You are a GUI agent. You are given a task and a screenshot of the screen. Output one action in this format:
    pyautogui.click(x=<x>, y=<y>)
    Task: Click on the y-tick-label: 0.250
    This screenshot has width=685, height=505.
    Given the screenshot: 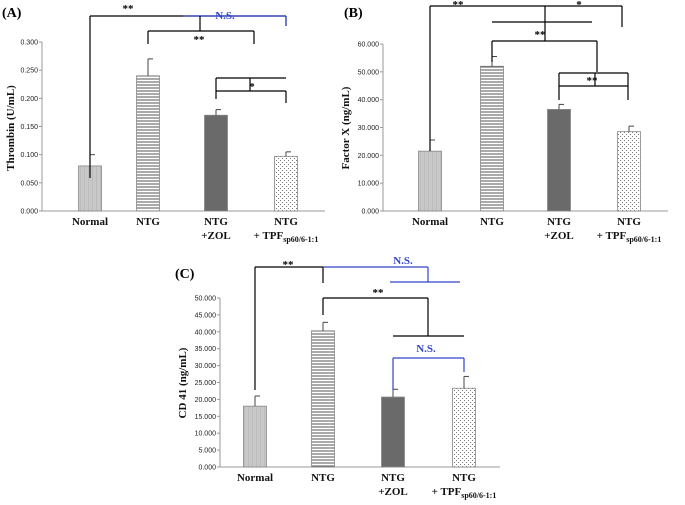 What is the action you would take?
    pyautogui.click(x=29, y=71)
    